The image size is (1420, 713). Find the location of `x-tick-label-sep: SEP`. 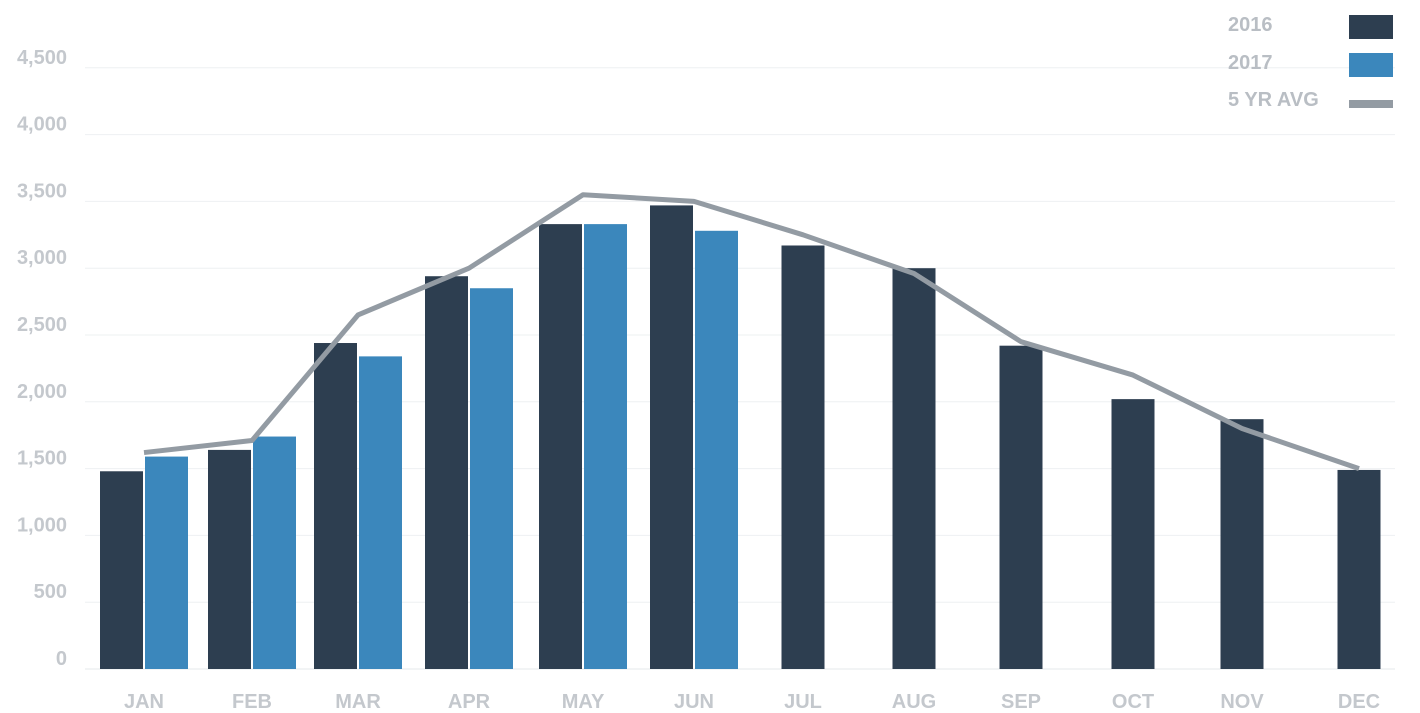

x-tick-label-sep: SEP is located at coordinates (1021, 702).